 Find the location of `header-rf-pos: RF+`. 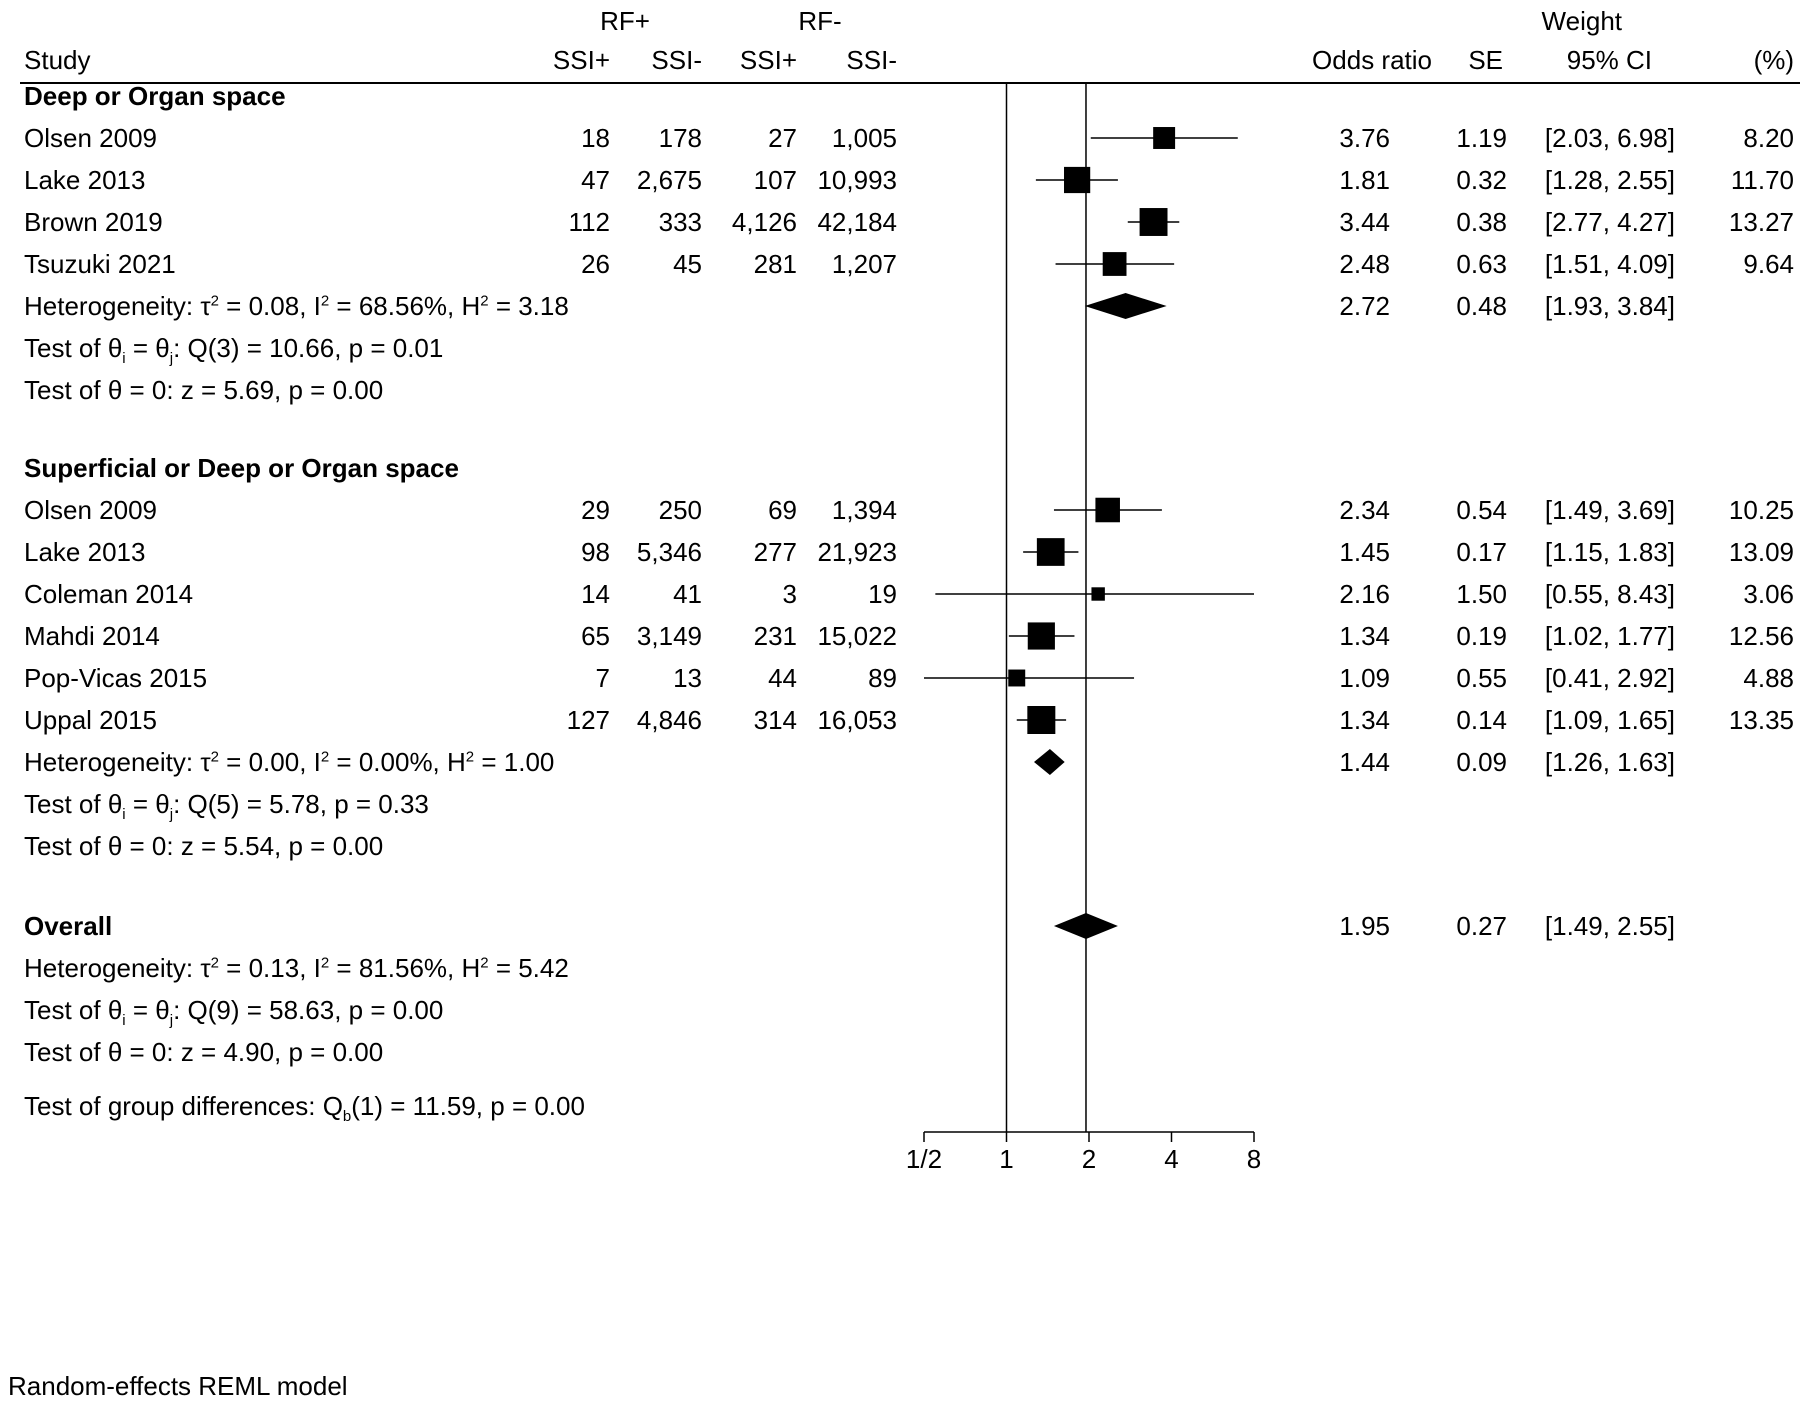

header-rf-pos: RF+ is located at coordinates (625, 21).